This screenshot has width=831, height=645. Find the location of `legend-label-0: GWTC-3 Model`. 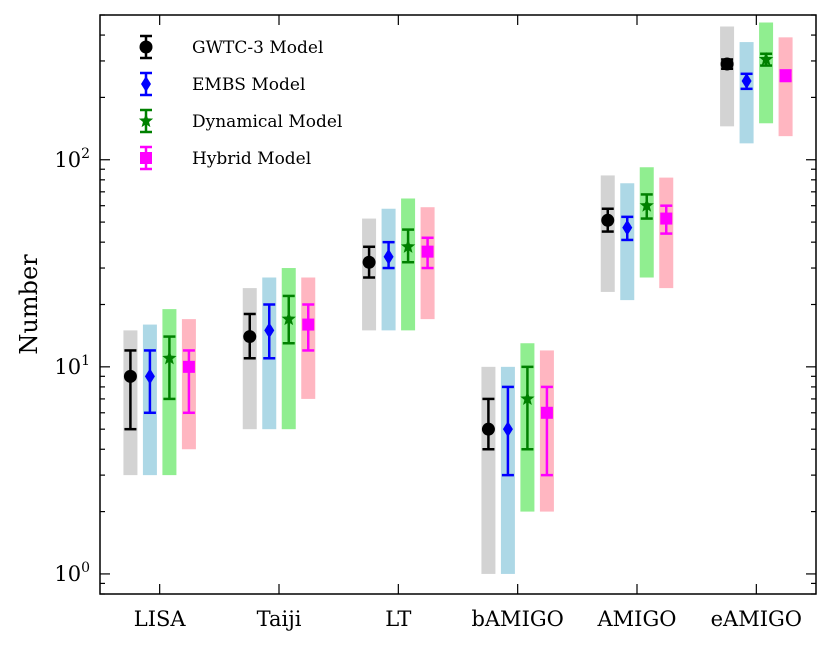

legend-label-0: GWTC-3 Model is located at coordinates (257, 48).